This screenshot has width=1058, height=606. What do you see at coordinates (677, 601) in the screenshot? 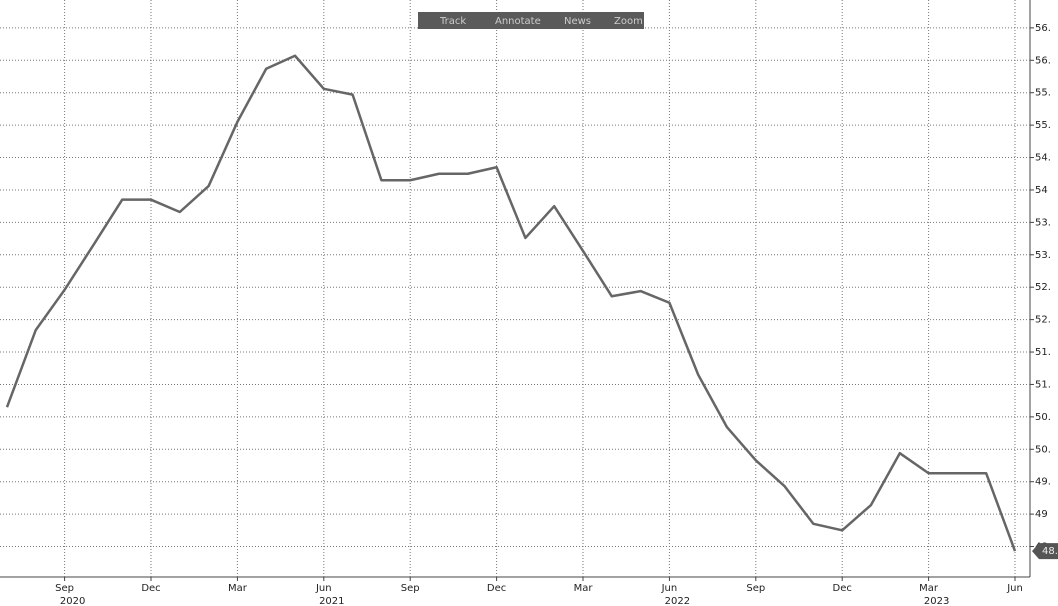
I see `x-year-label: 2022` at bounding box center [677, 601].